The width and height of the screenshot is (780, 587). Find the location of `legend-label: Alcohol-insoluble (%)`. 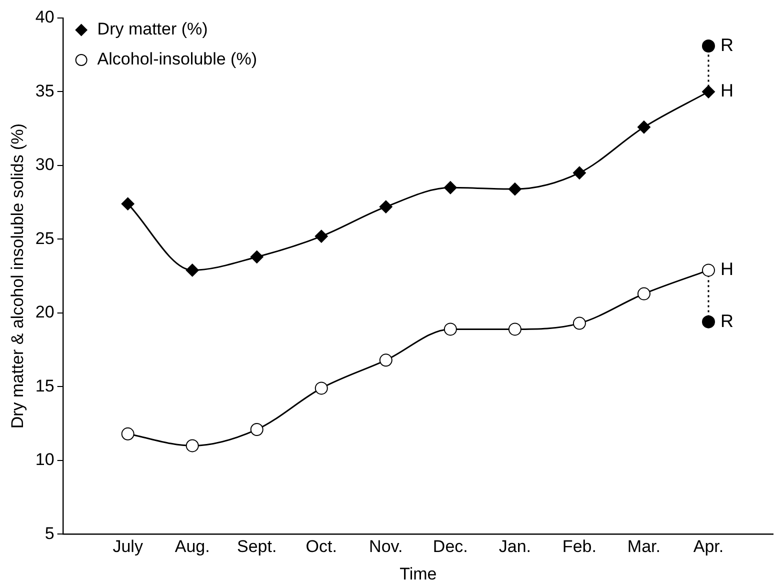

legend-label: Alcohol-insoluble (%) is located at coordinates (177, 59).